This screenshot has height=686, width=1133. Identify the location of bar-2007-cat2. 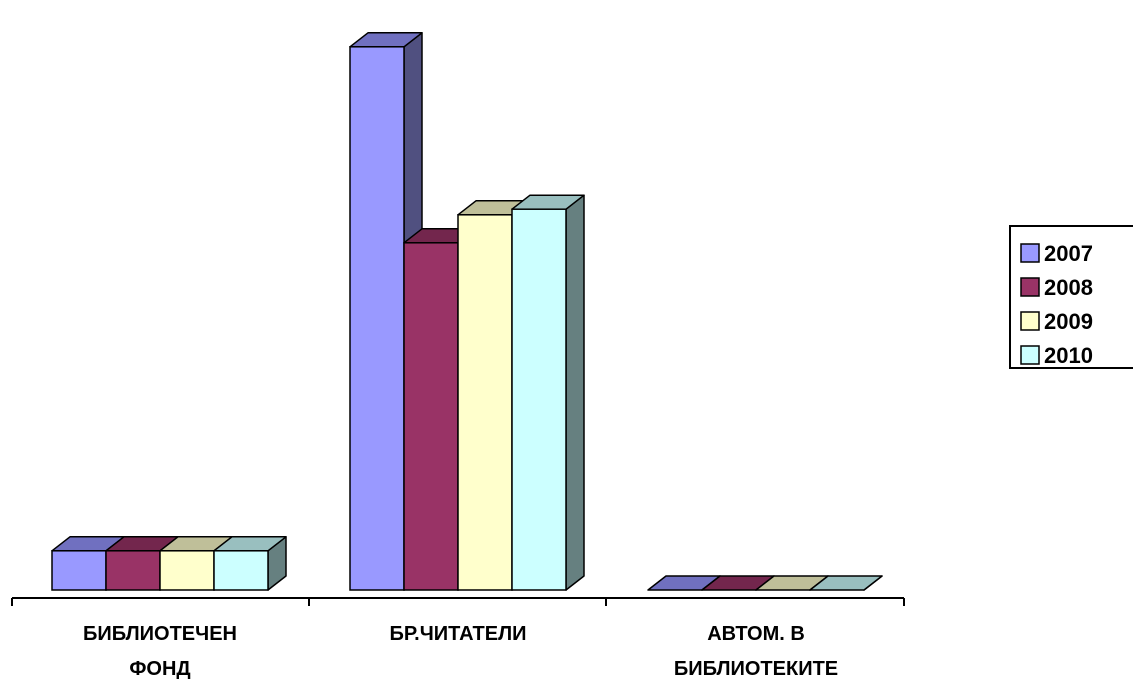
(386, 311).